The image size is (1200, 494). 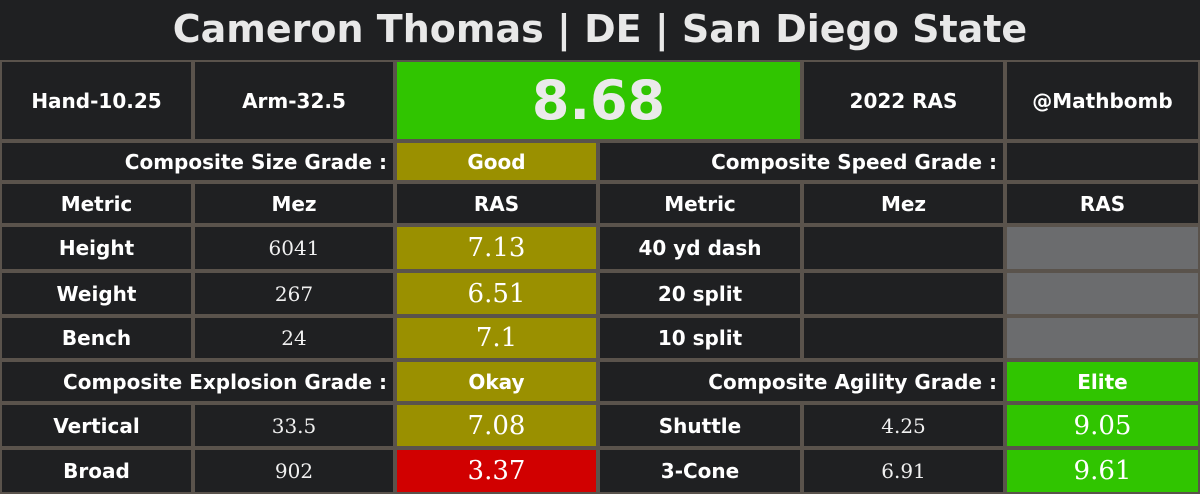 I want to click on author-handle: @Mathbomb, so click(x=1102, y=100).